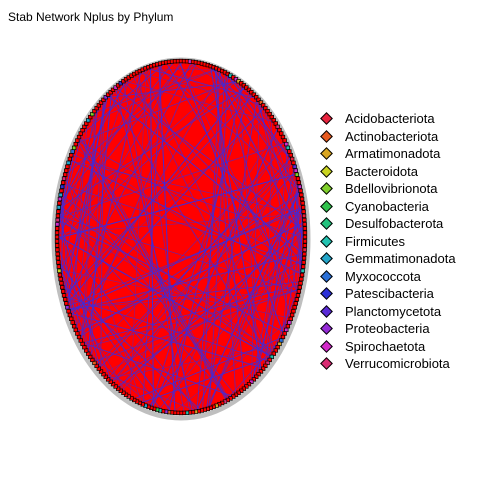  I want to click on legend-label: Actinobacteriota, so click(392, 136).